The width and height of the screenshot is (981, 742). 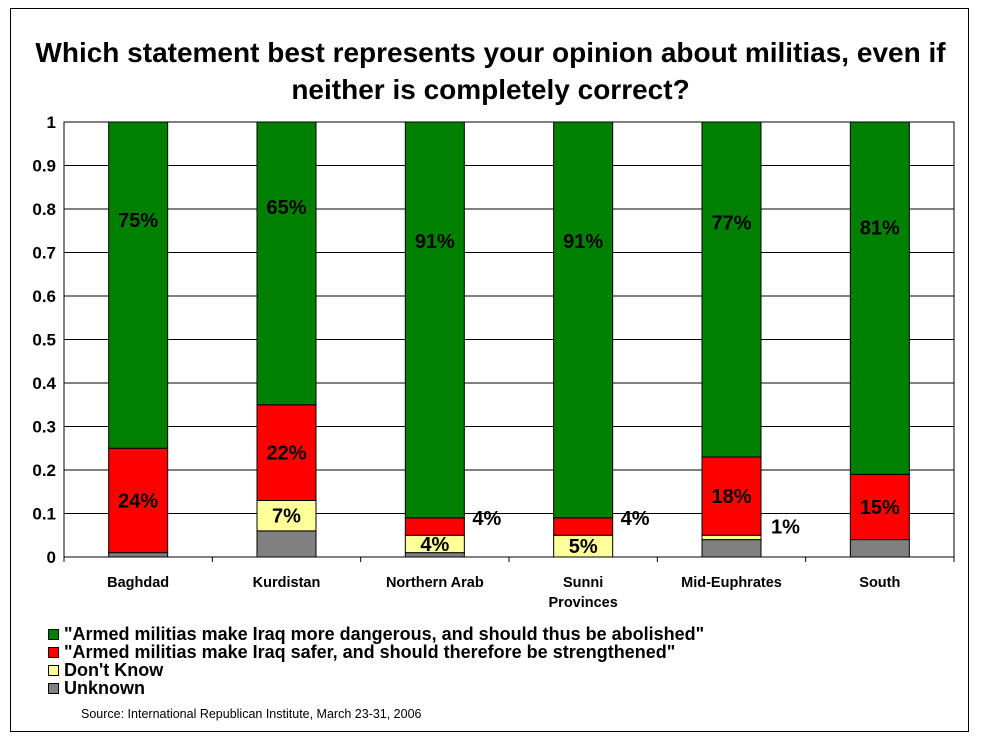 I want to click on data-label-dont-know: 1%, so click(x=785, y=527).